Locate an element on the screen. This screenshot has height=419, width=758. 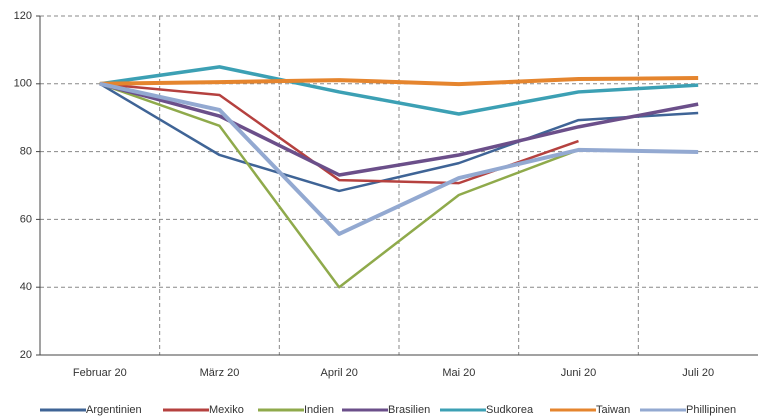
x-tick-label: Juli 20 is located at coordinates (698, 373).